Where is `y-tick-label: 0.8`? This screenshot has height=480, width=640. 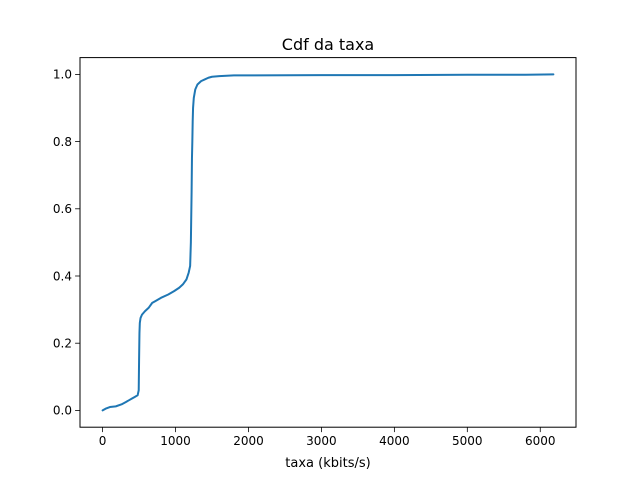 y-tick-label: 0.8 is located at coordinates (62, 142).